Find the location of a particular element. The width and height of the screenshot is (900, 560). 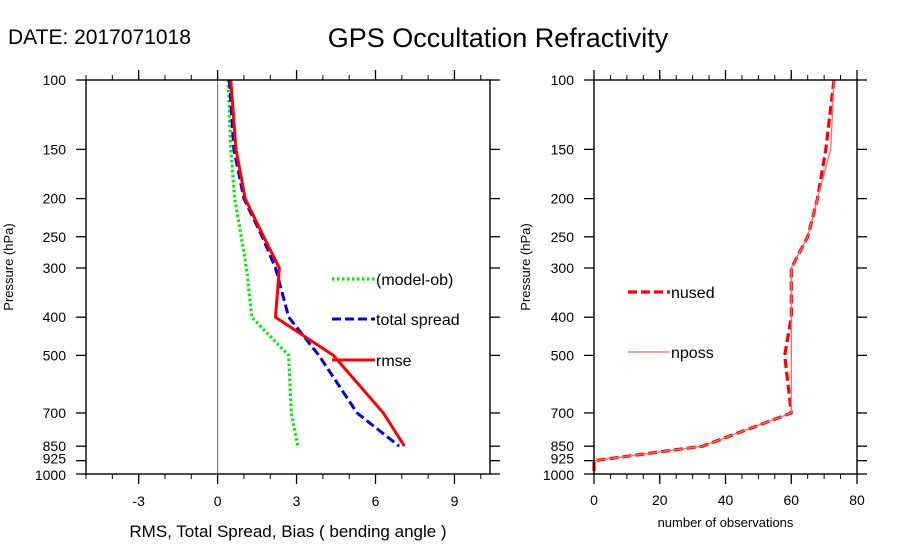

x-tick-label: 80 is located at coordinates (857, 500).